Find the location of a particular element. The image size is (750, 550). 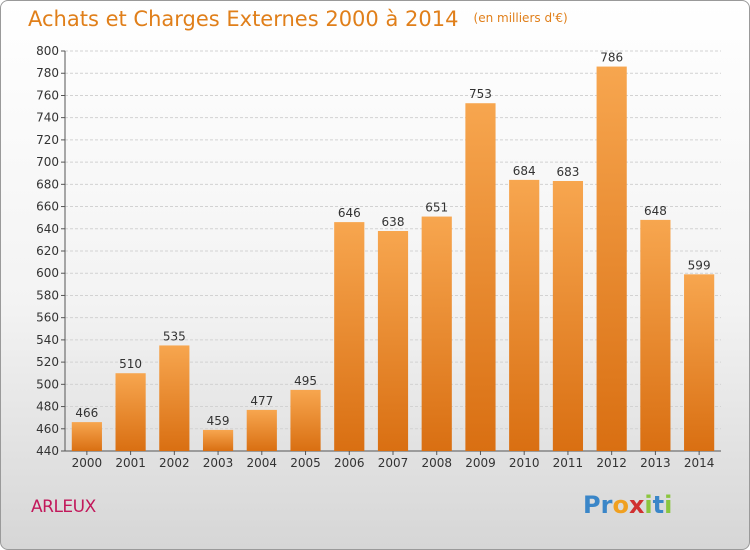

bar-2001 is located at coordinates (130, 412).